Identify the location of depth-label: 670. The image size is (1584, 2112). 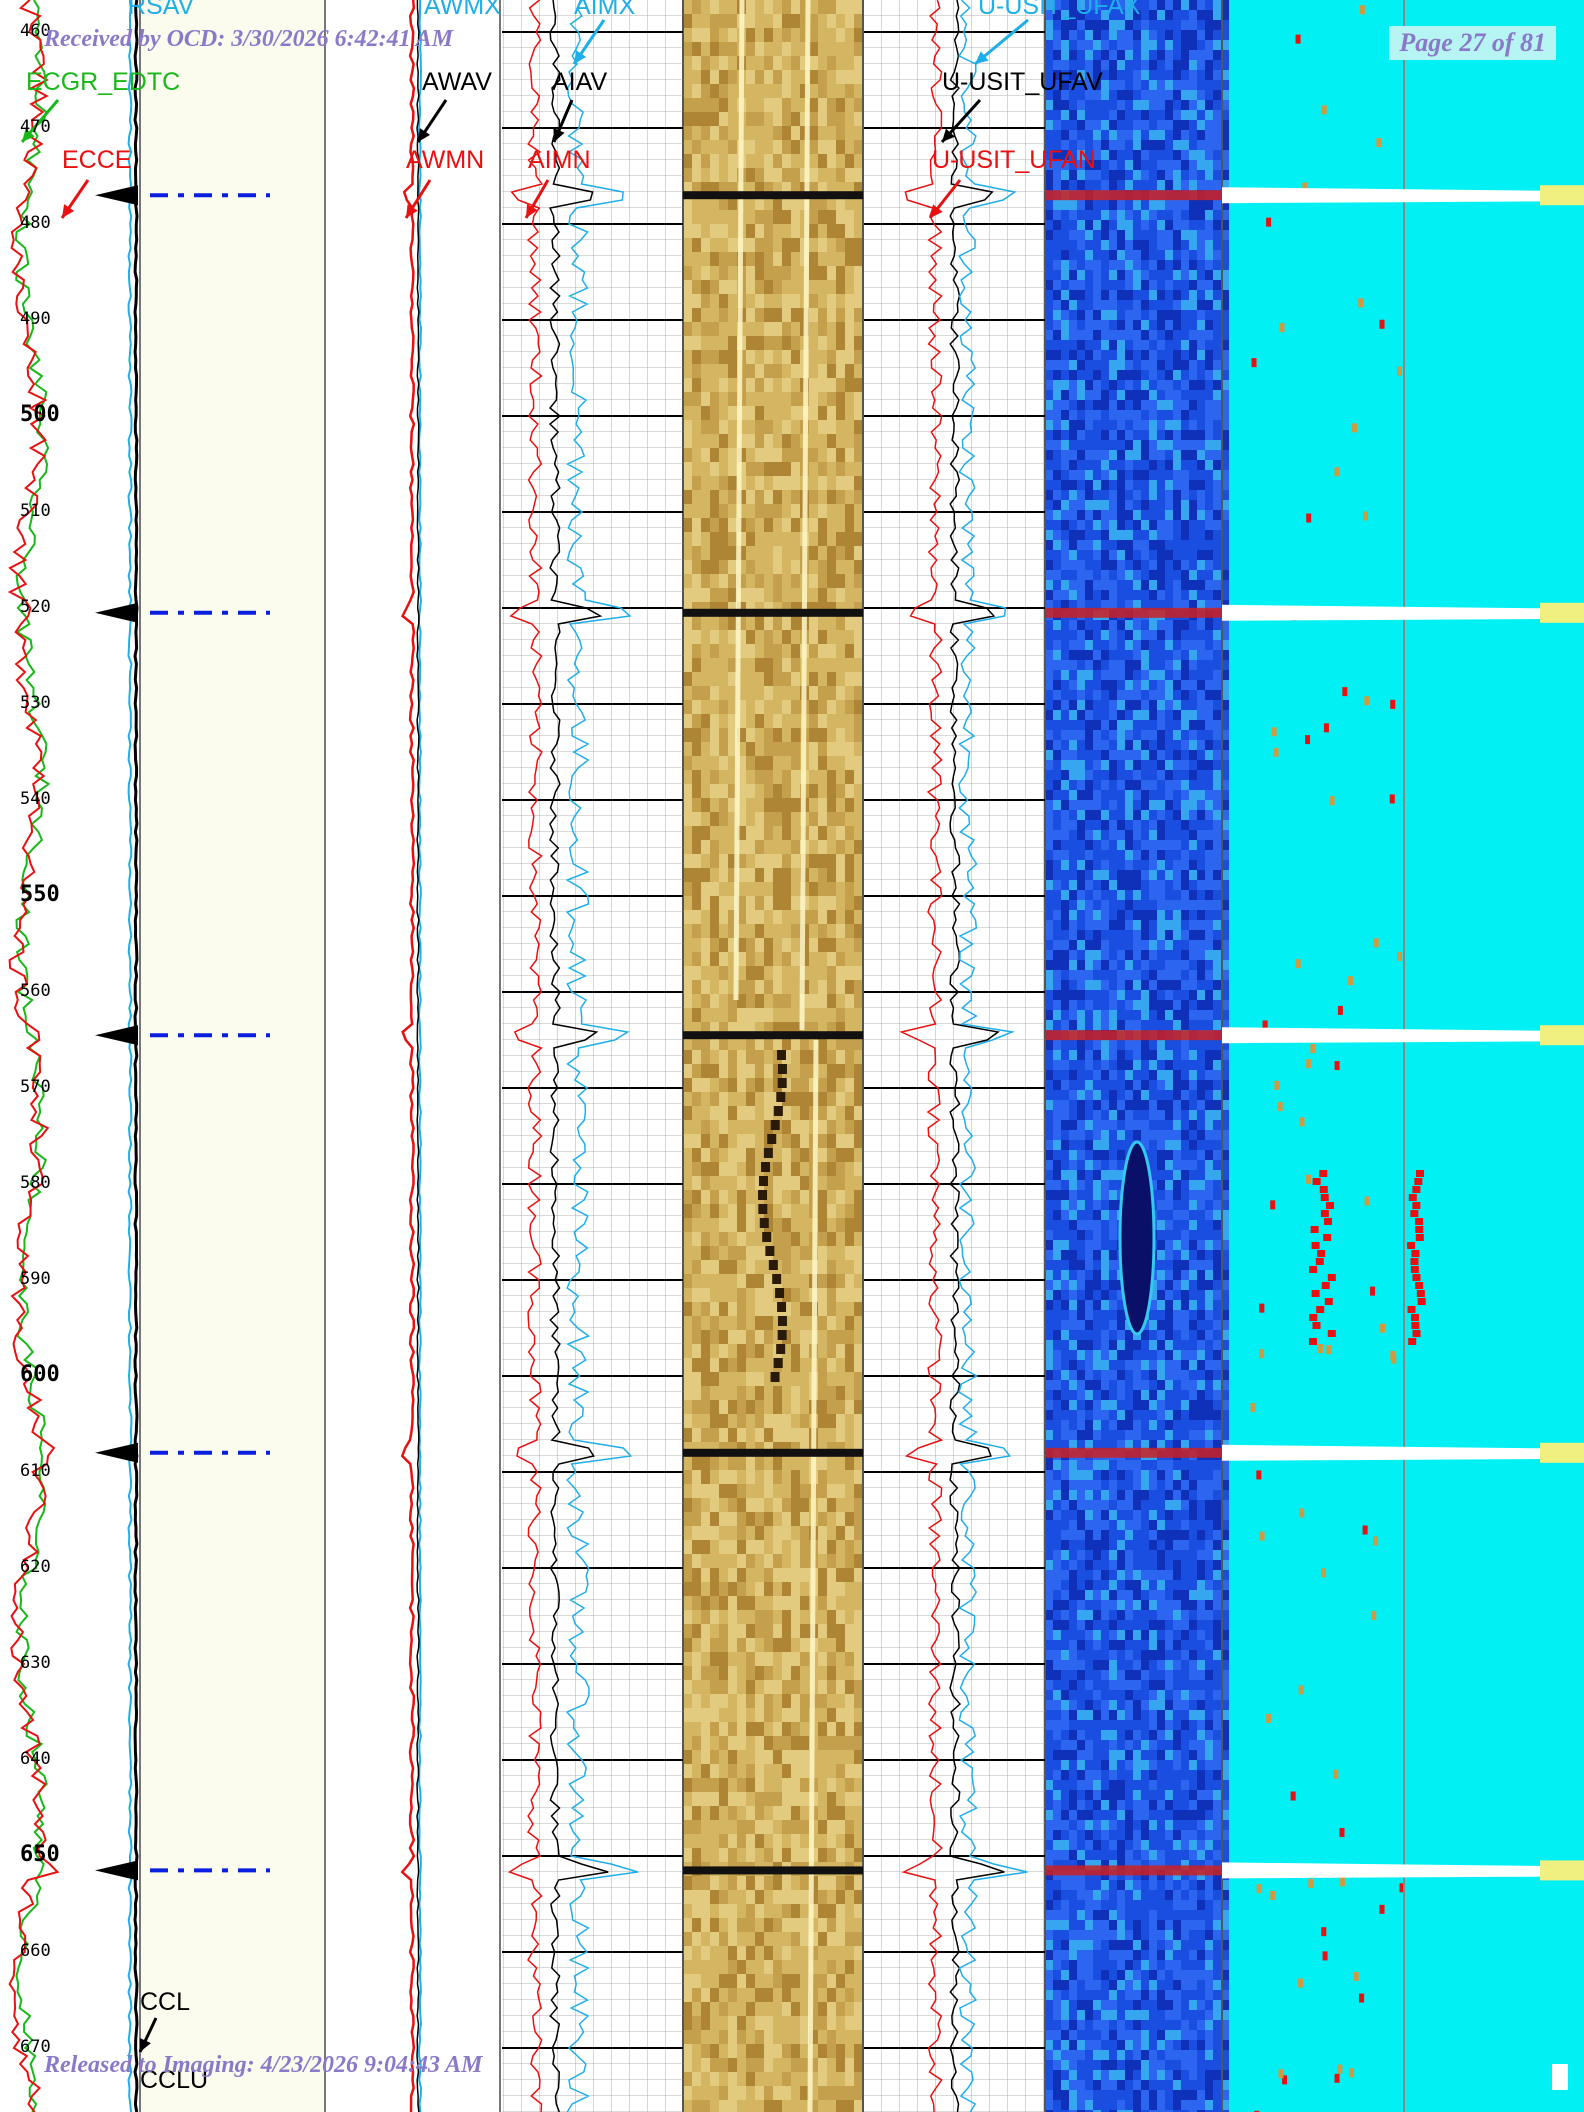
(35, 2047).